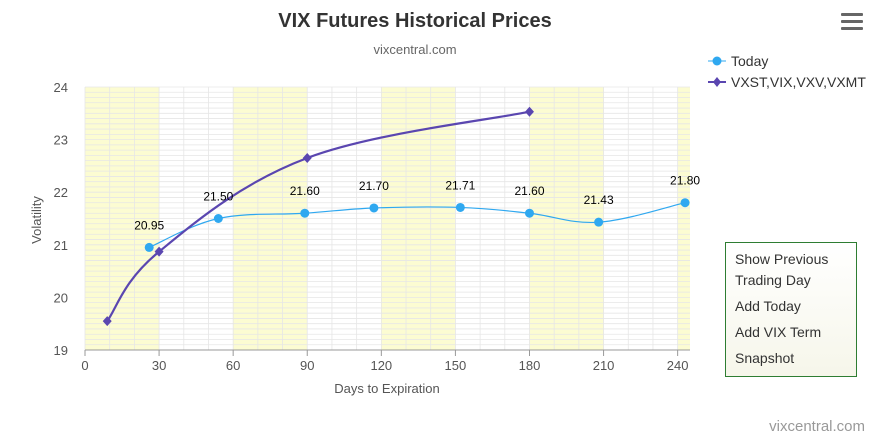  I want to click on x-tick-label: 90, so click(307, 365).